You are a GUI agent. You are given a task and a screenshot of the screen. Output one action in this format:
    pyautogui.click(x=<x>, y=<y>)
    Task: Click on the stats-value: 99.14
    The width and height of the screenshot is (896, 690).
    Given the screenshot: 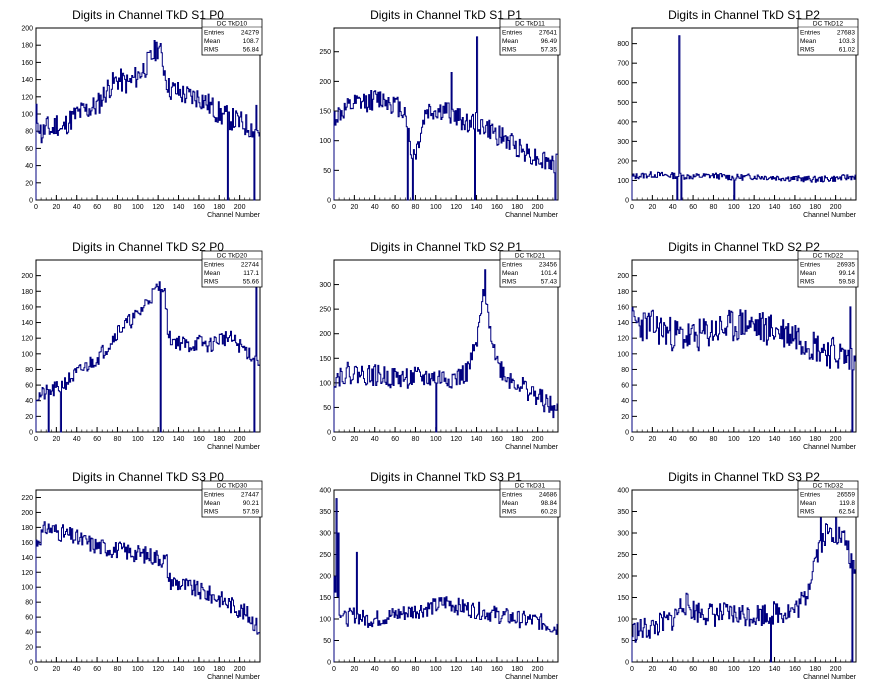 What is the action you would take?
    pyautogui.click(x=847, y=273)
    